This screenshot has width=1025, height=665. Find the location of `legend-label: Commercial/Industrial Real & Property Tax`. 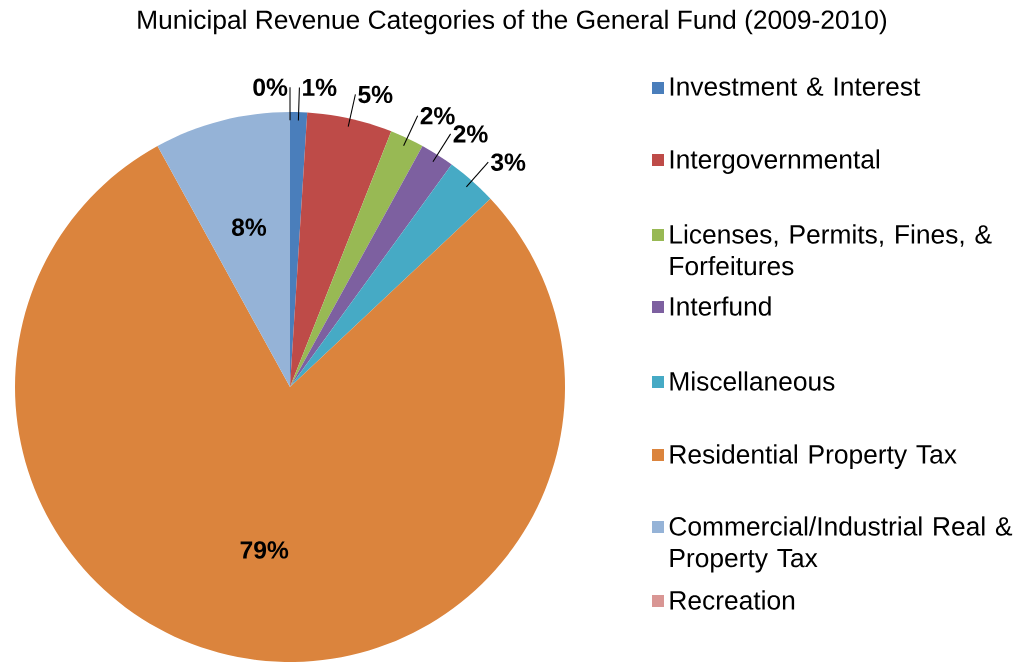

legend-label: Commercial/Industrial Real & Property Tax is located at coordinates (841, 544).